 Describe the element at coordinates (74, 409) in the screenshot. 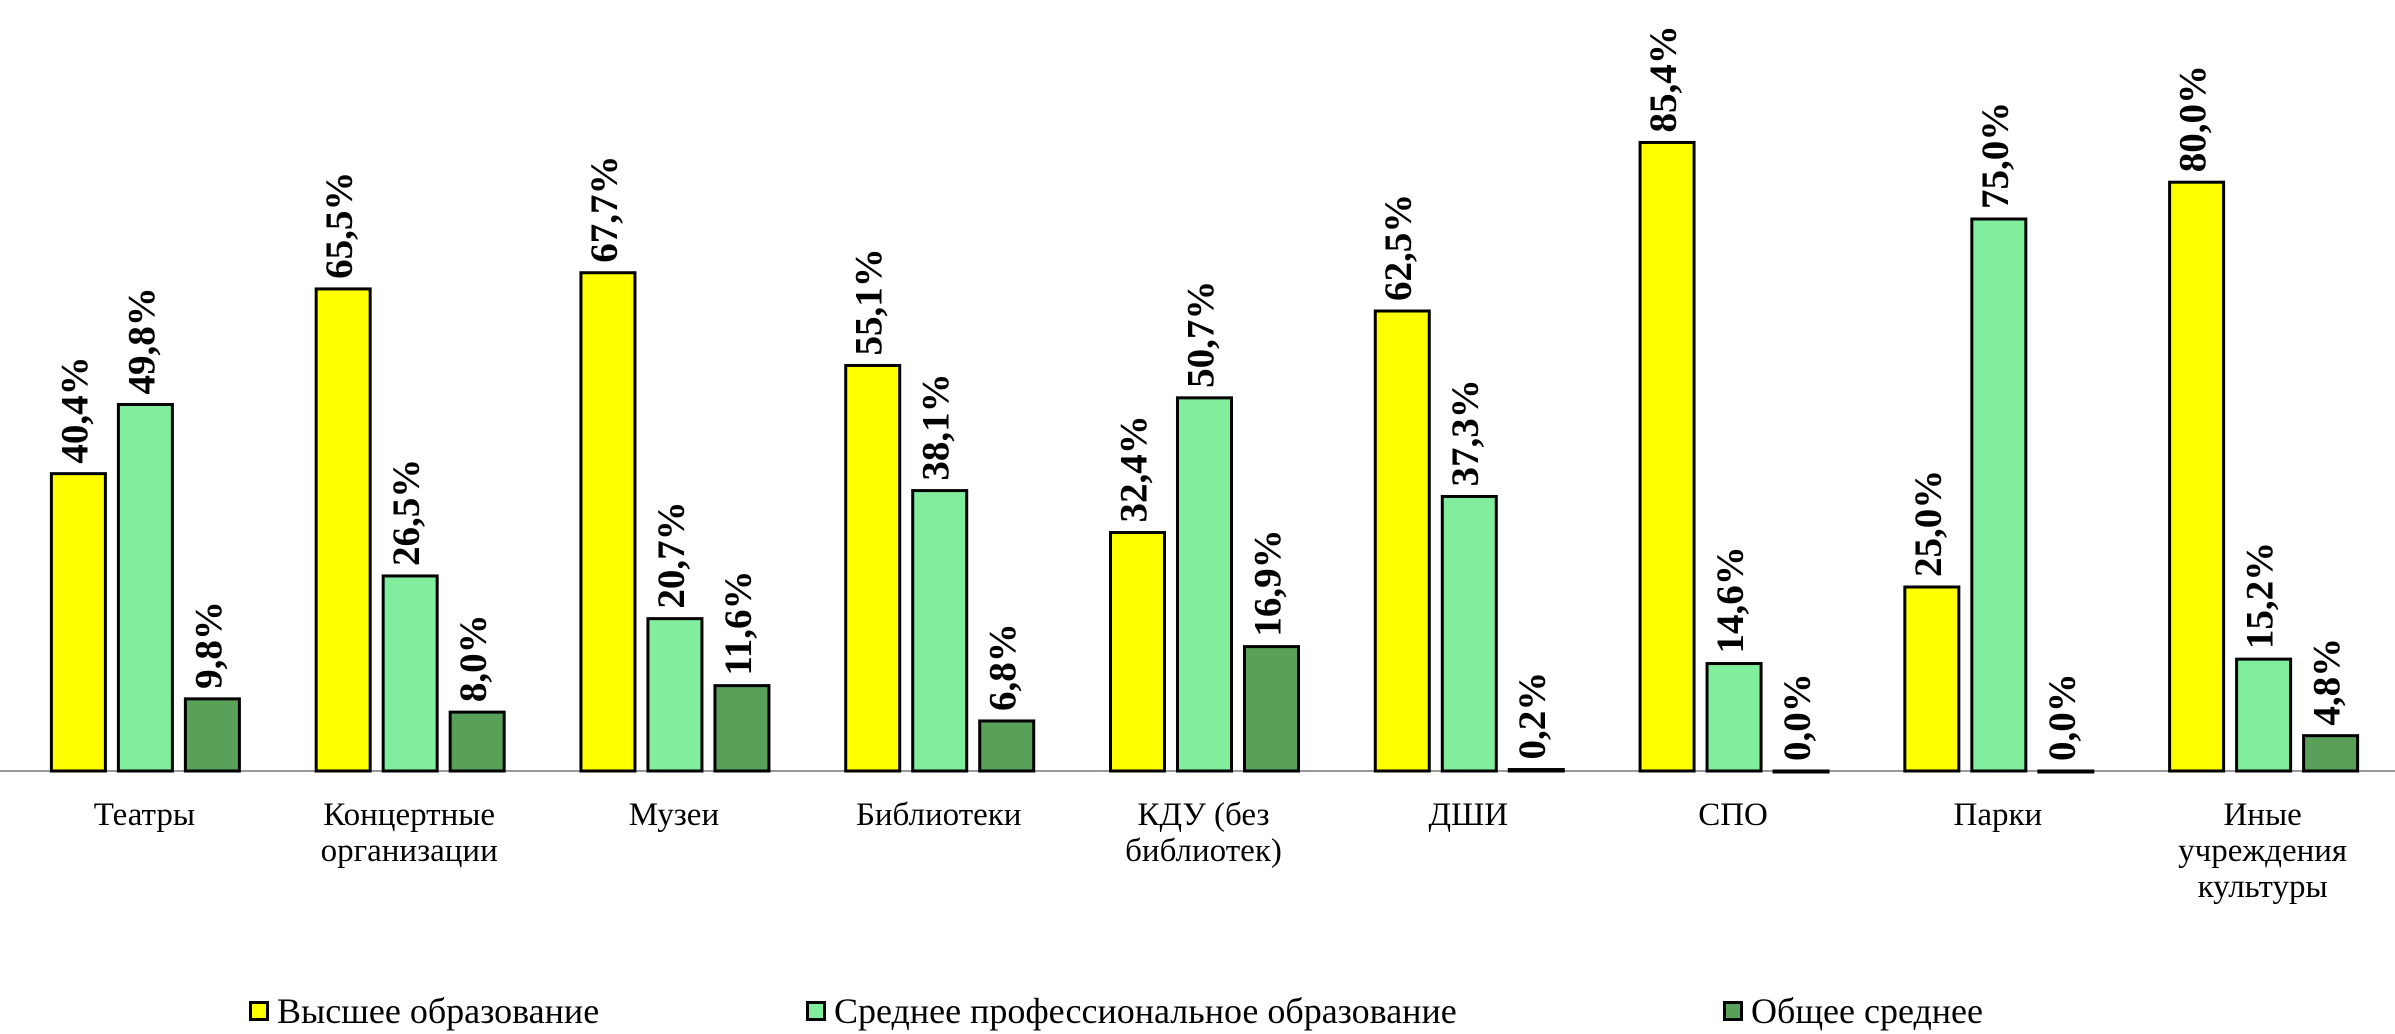

I see `data-label: 40,4%` at that location.